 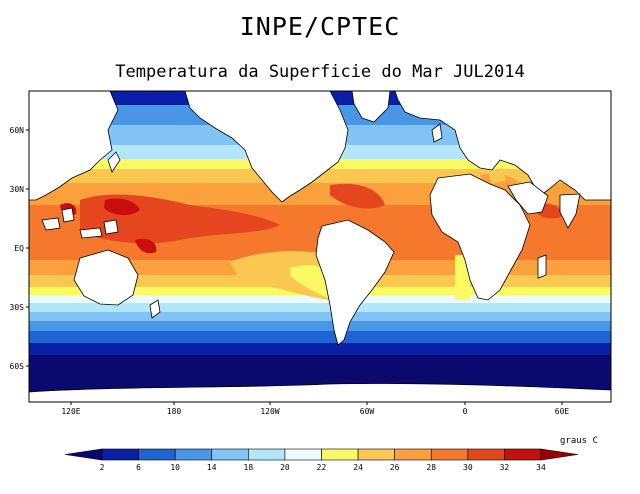 I want to click on colorbar-label: 28, so click(x=431, y=467).